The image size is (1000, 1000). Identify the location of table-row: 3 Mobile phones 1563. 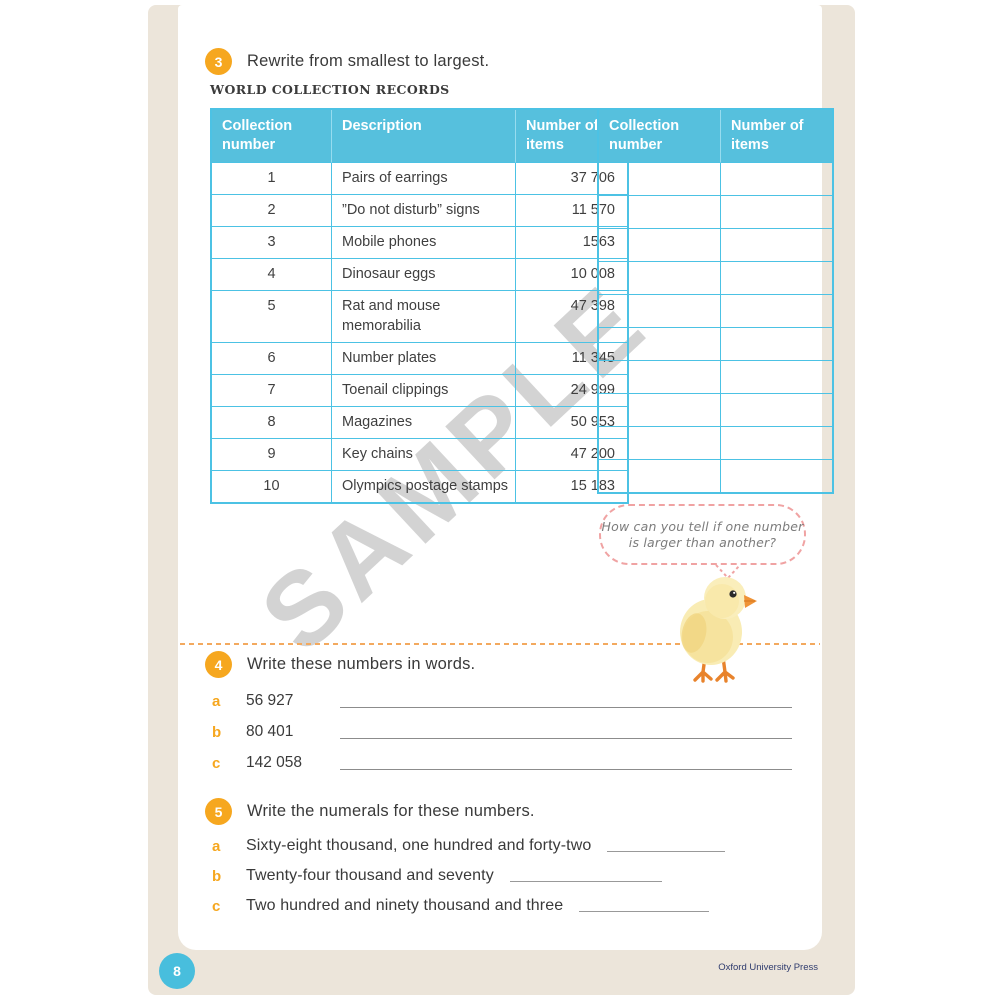
(419, 243).